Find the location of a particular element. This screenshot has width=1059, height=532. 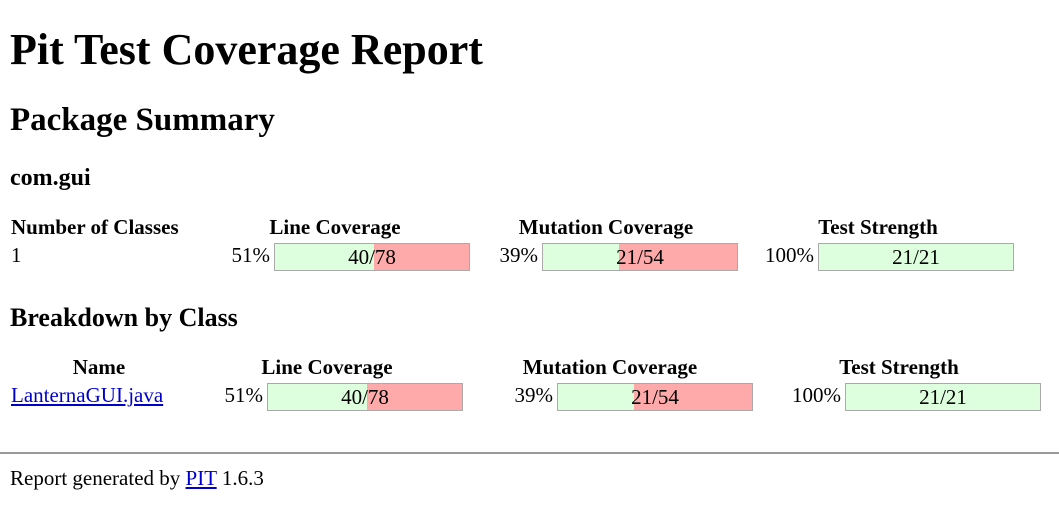

table-row: 1 51% 40/78 39% 21/54 is located at coordinates (512, 257).